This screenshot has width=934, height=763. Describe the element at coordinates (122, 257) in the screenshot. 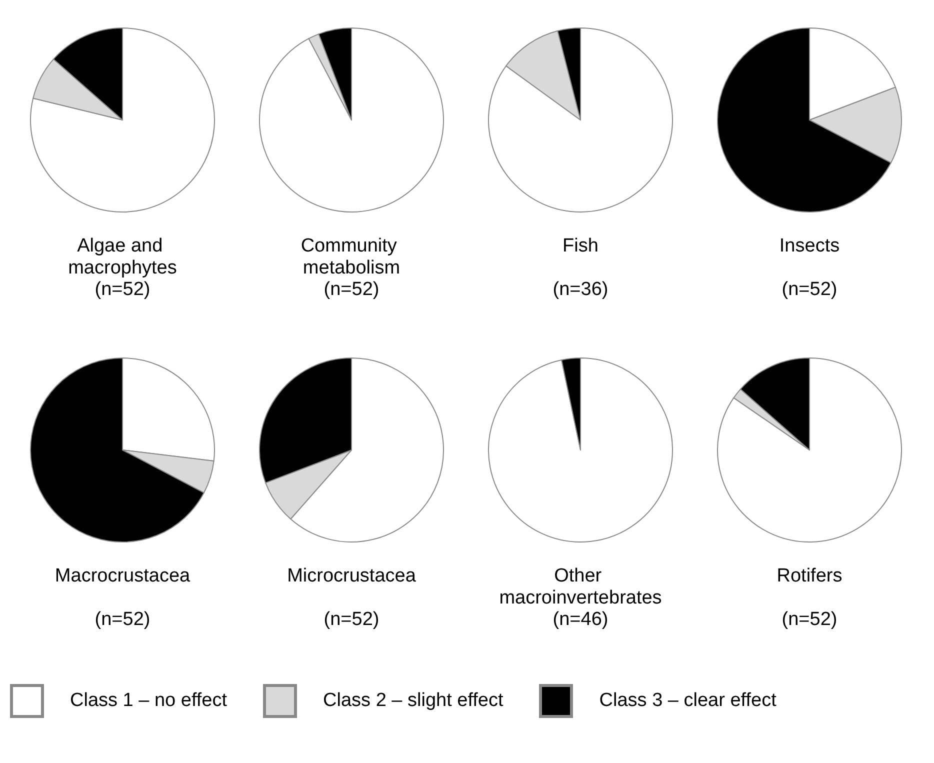

I see `text: Algae and macrophytes` at that location.